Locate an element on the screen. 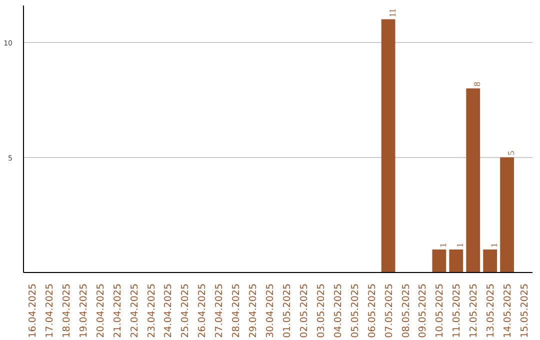 This screenshot has height=340, width=540. x-tick-label: 09.05.2025 is located at coordinates (423, 310).